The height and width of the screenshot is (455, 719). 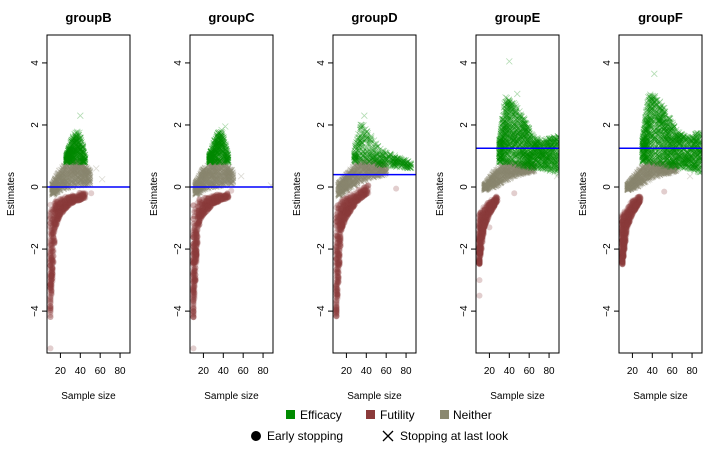 I want to click on panel-title: groupC, so click(x=231, y=17).